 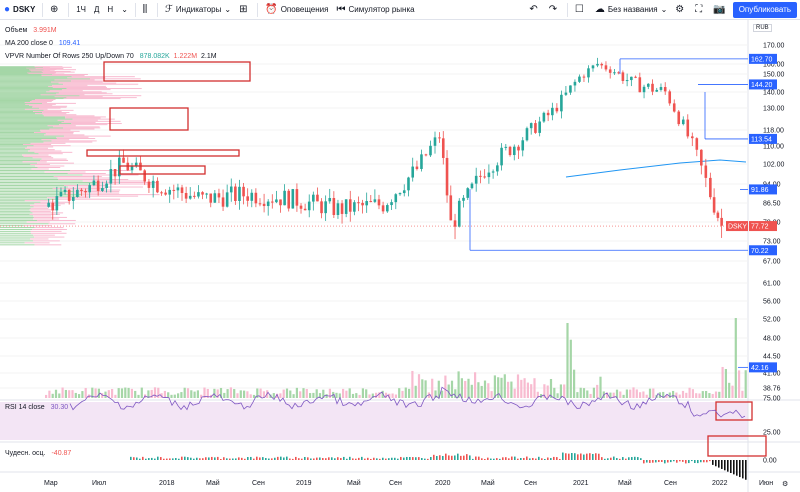 What do you see at coordinates (772, 339) in the screenshot?
I see `price-axis-tick-label: 48.00` at bounding box center [772, 339].